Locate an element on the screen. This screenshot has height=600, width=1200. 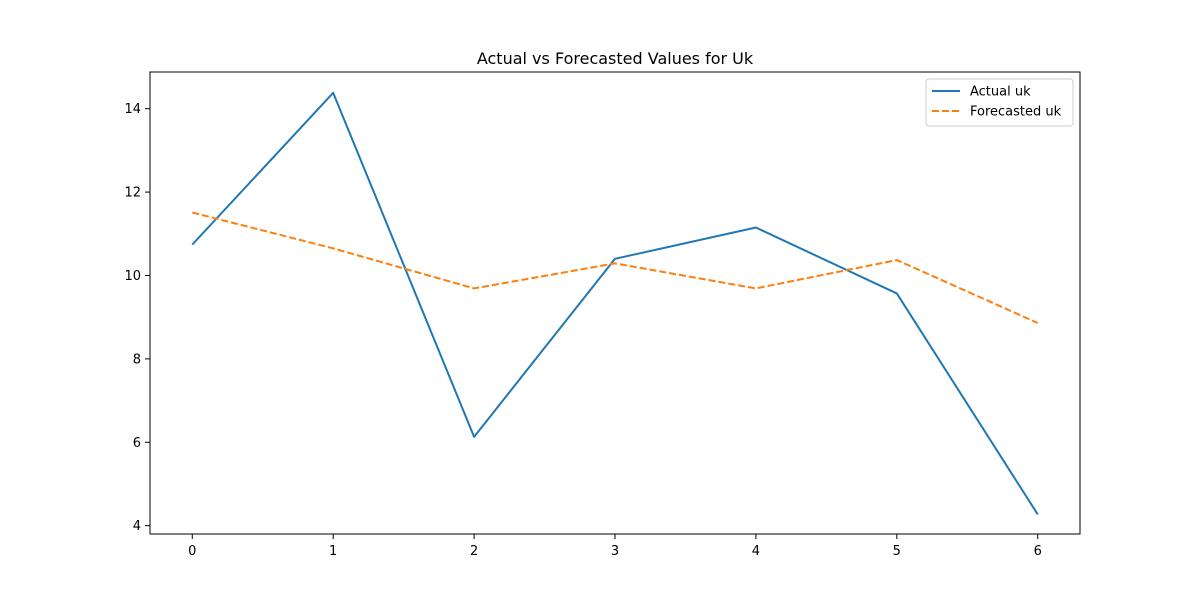
x-tick-label: 0 is located at coordinates (192, 551).